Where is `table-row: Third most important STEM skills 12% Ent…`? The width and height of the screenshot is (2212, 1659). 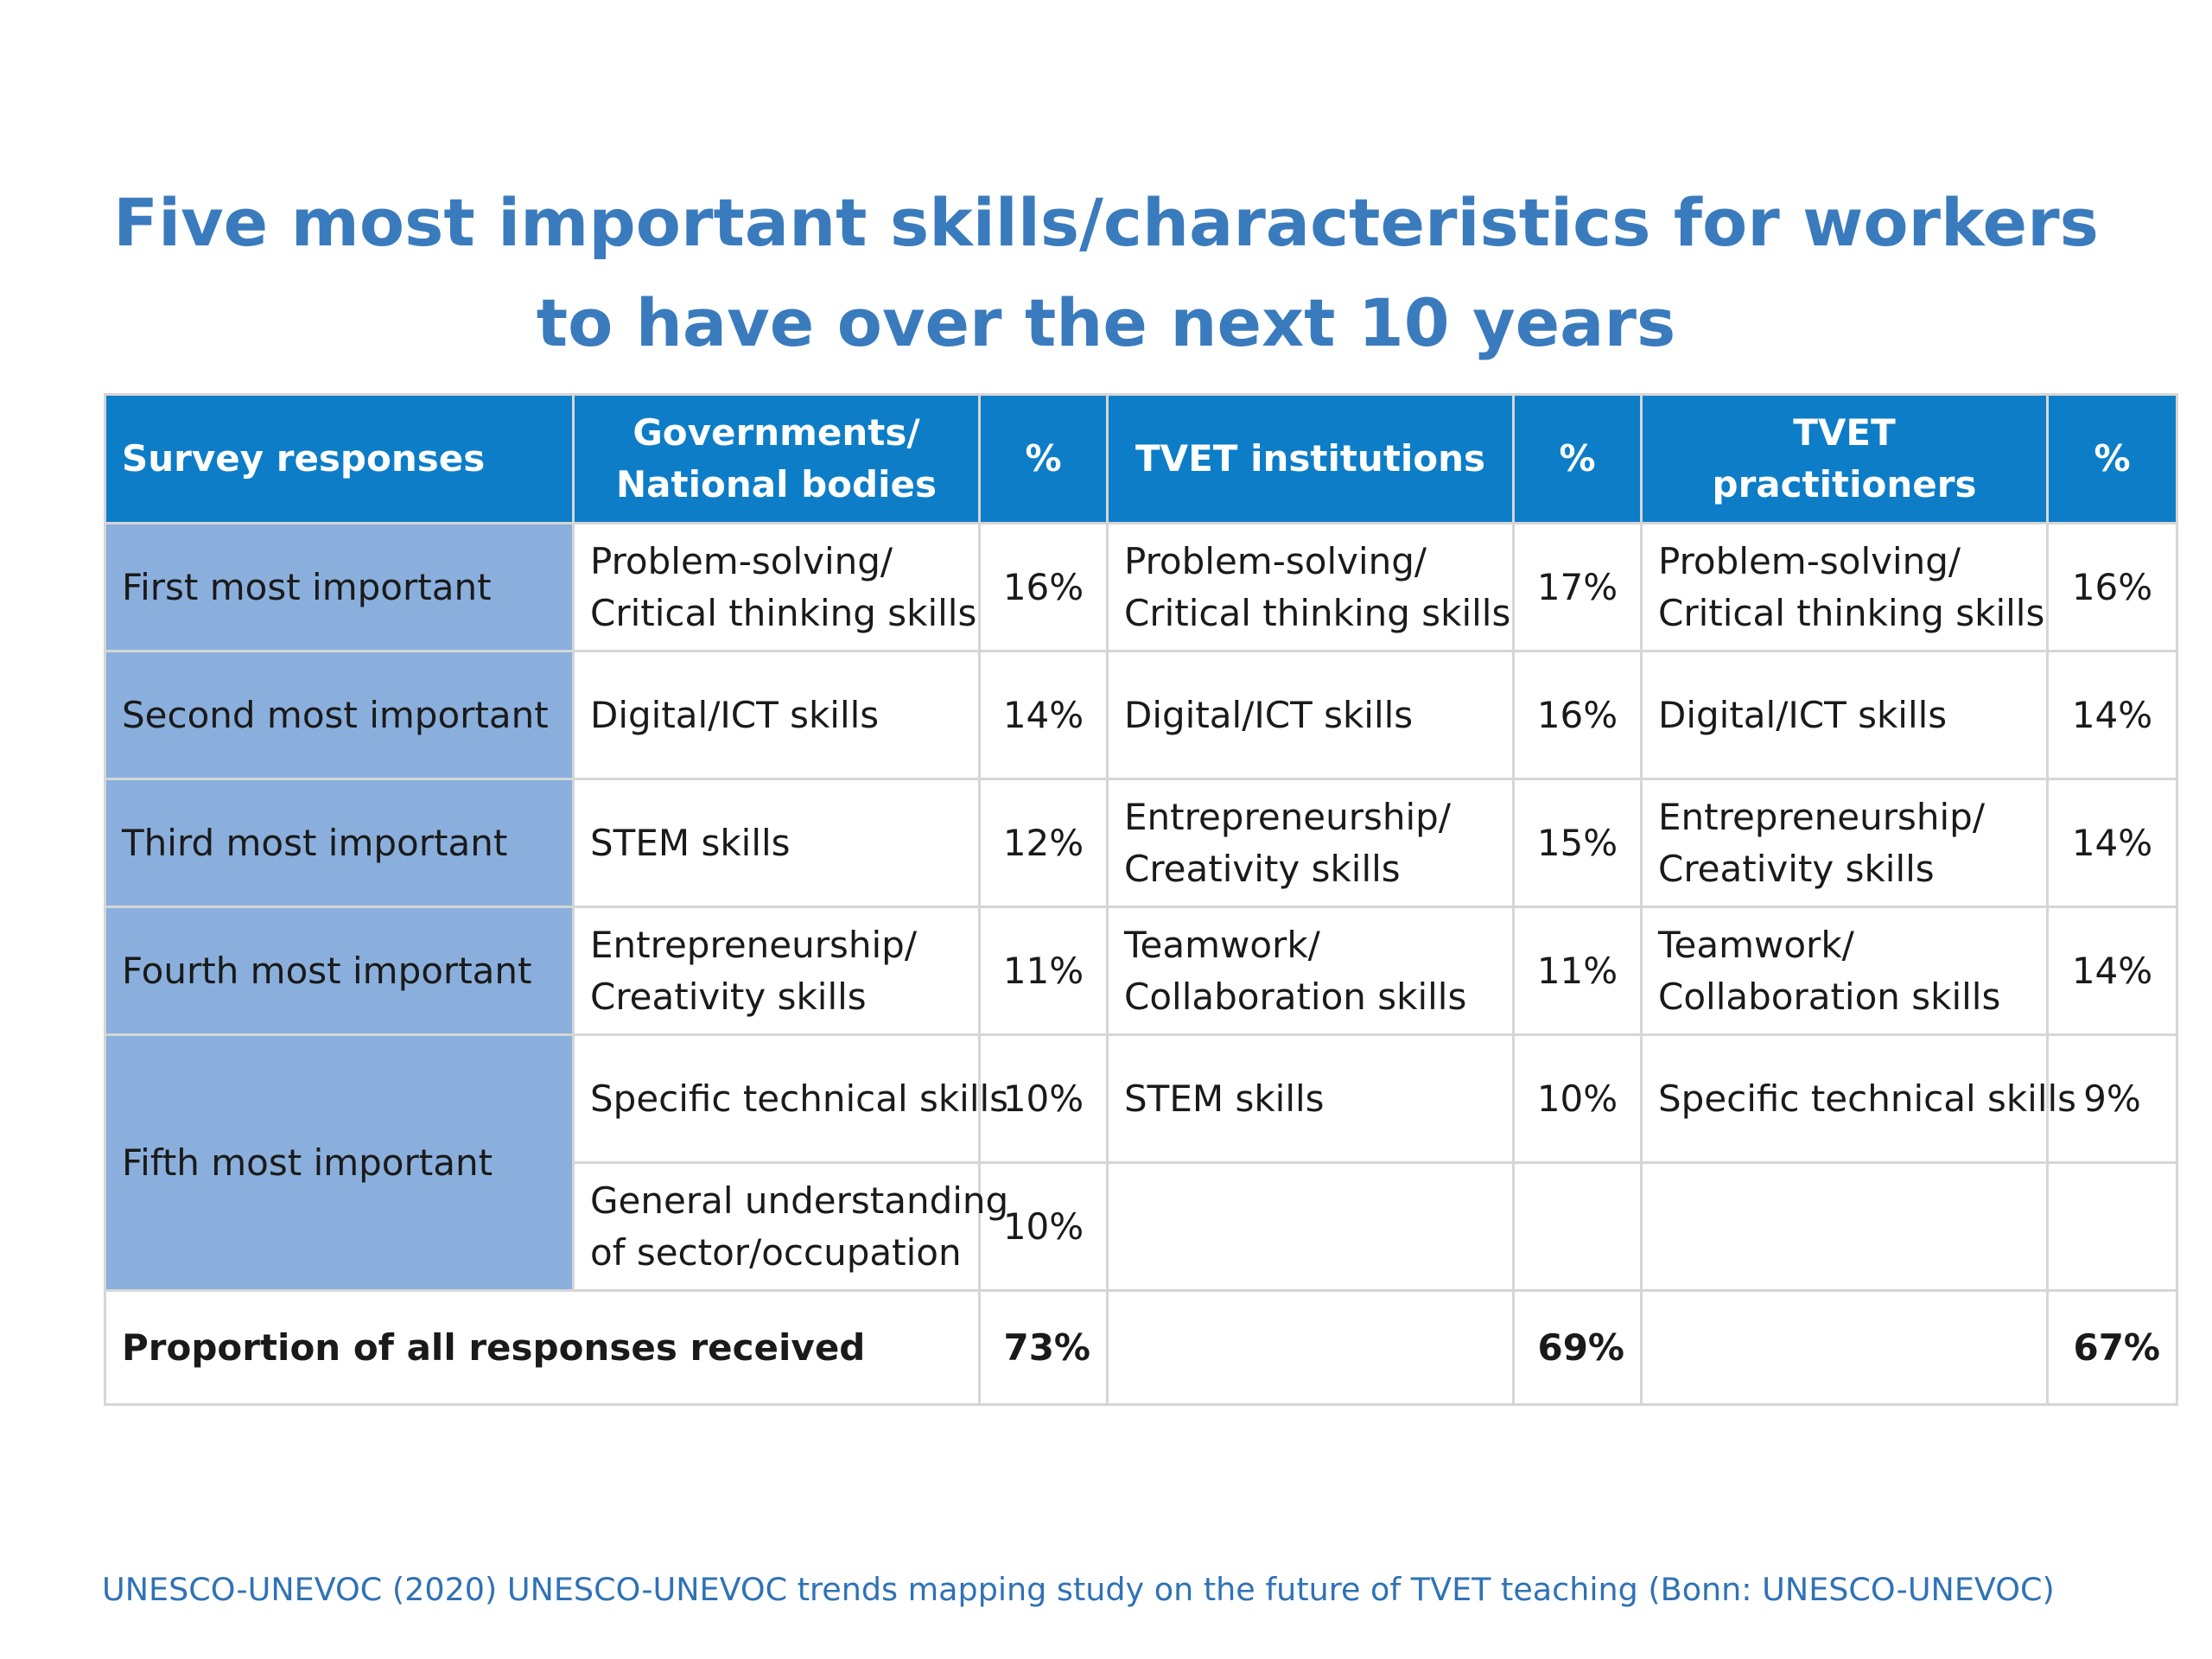 table-row: Third most important STEM skills 12% Ent… is located at coordinates (1141, 843).